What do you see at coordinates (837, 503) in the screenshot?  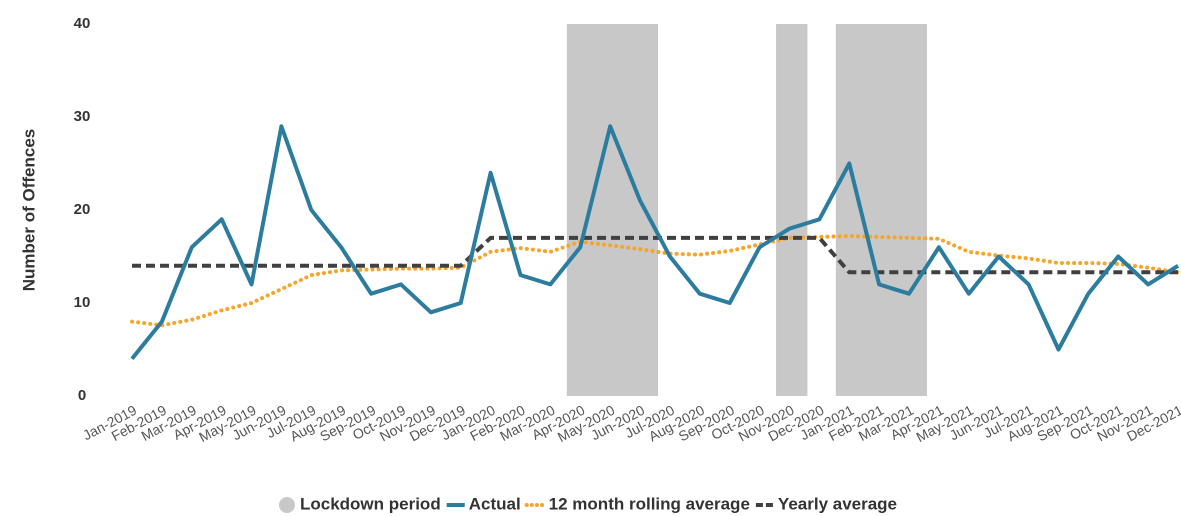 I see `legend-label: Yearly average` at bounding box center [837, 503].